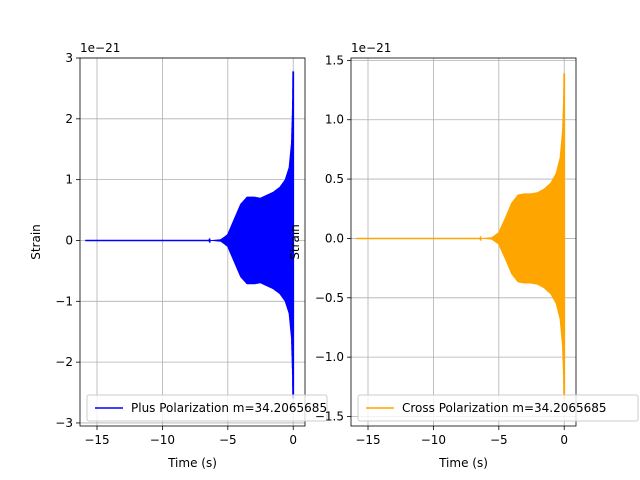 This screenshot has width=640, height=480. I want to click on y-tick-label: 0.0, so click(334, 238).